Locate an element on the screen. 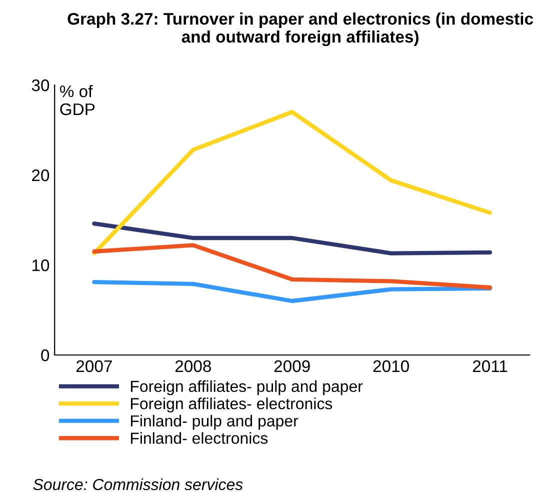  legend-label: Finland- electronics is located at coordinates (199, 438).